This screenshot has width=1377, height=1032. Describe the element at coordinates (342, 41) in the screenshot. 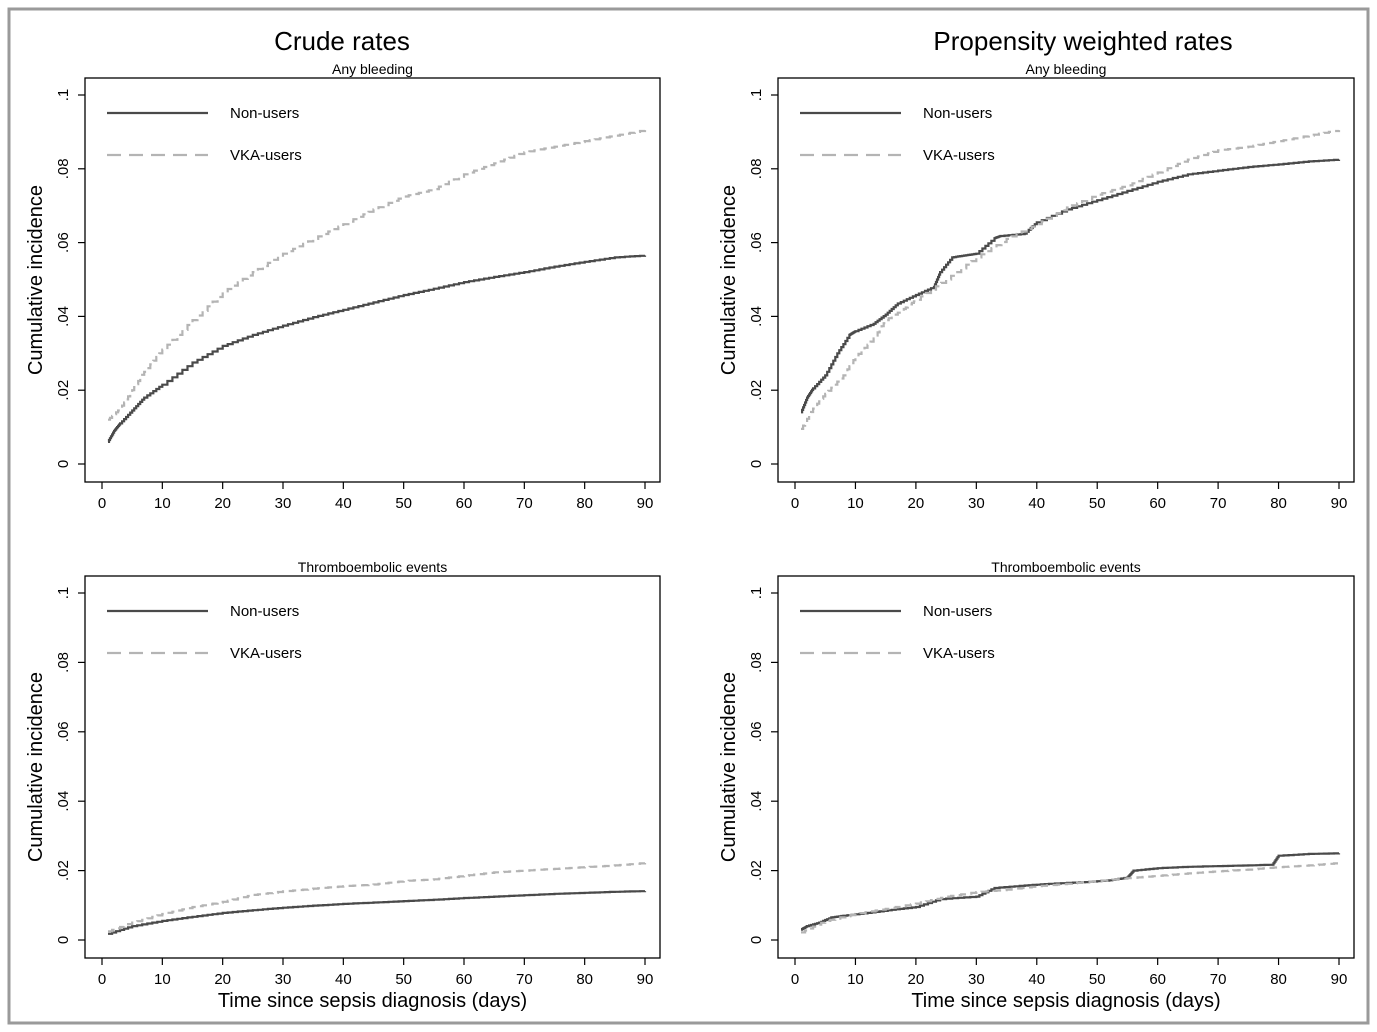

I see `column-title-crude: Crude rates` at that location.